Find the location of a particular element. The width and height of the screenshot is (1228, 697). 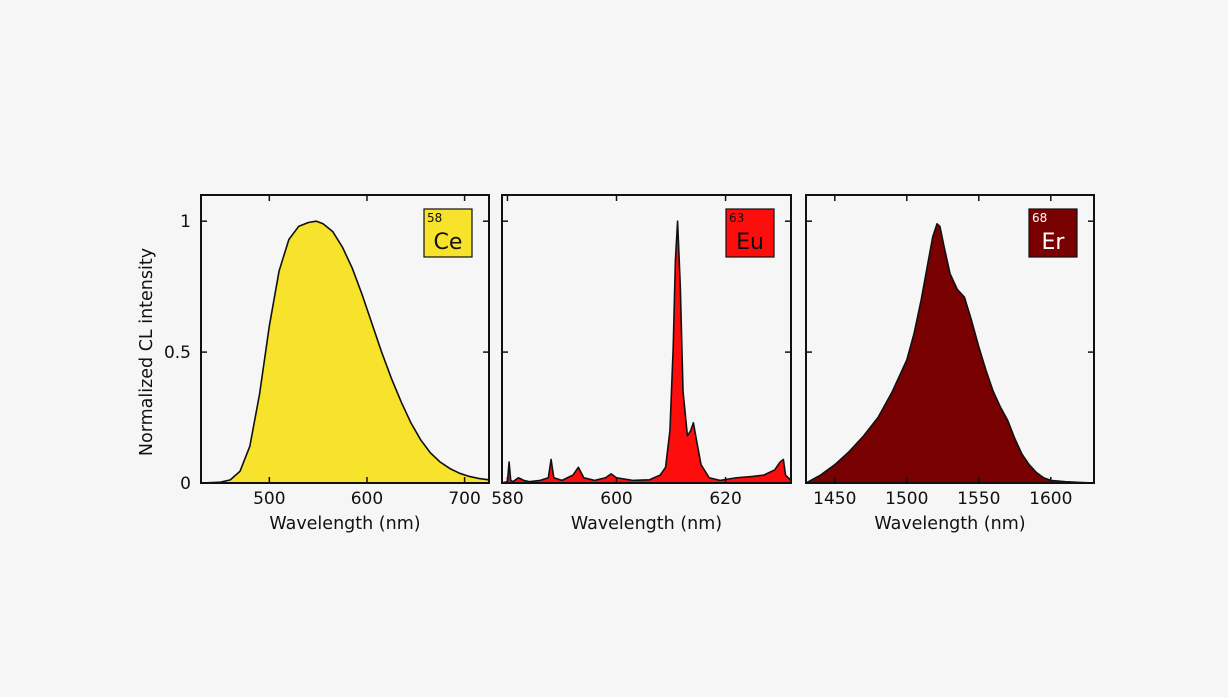

element-number: 68 is located at coordinates (1039, 218).